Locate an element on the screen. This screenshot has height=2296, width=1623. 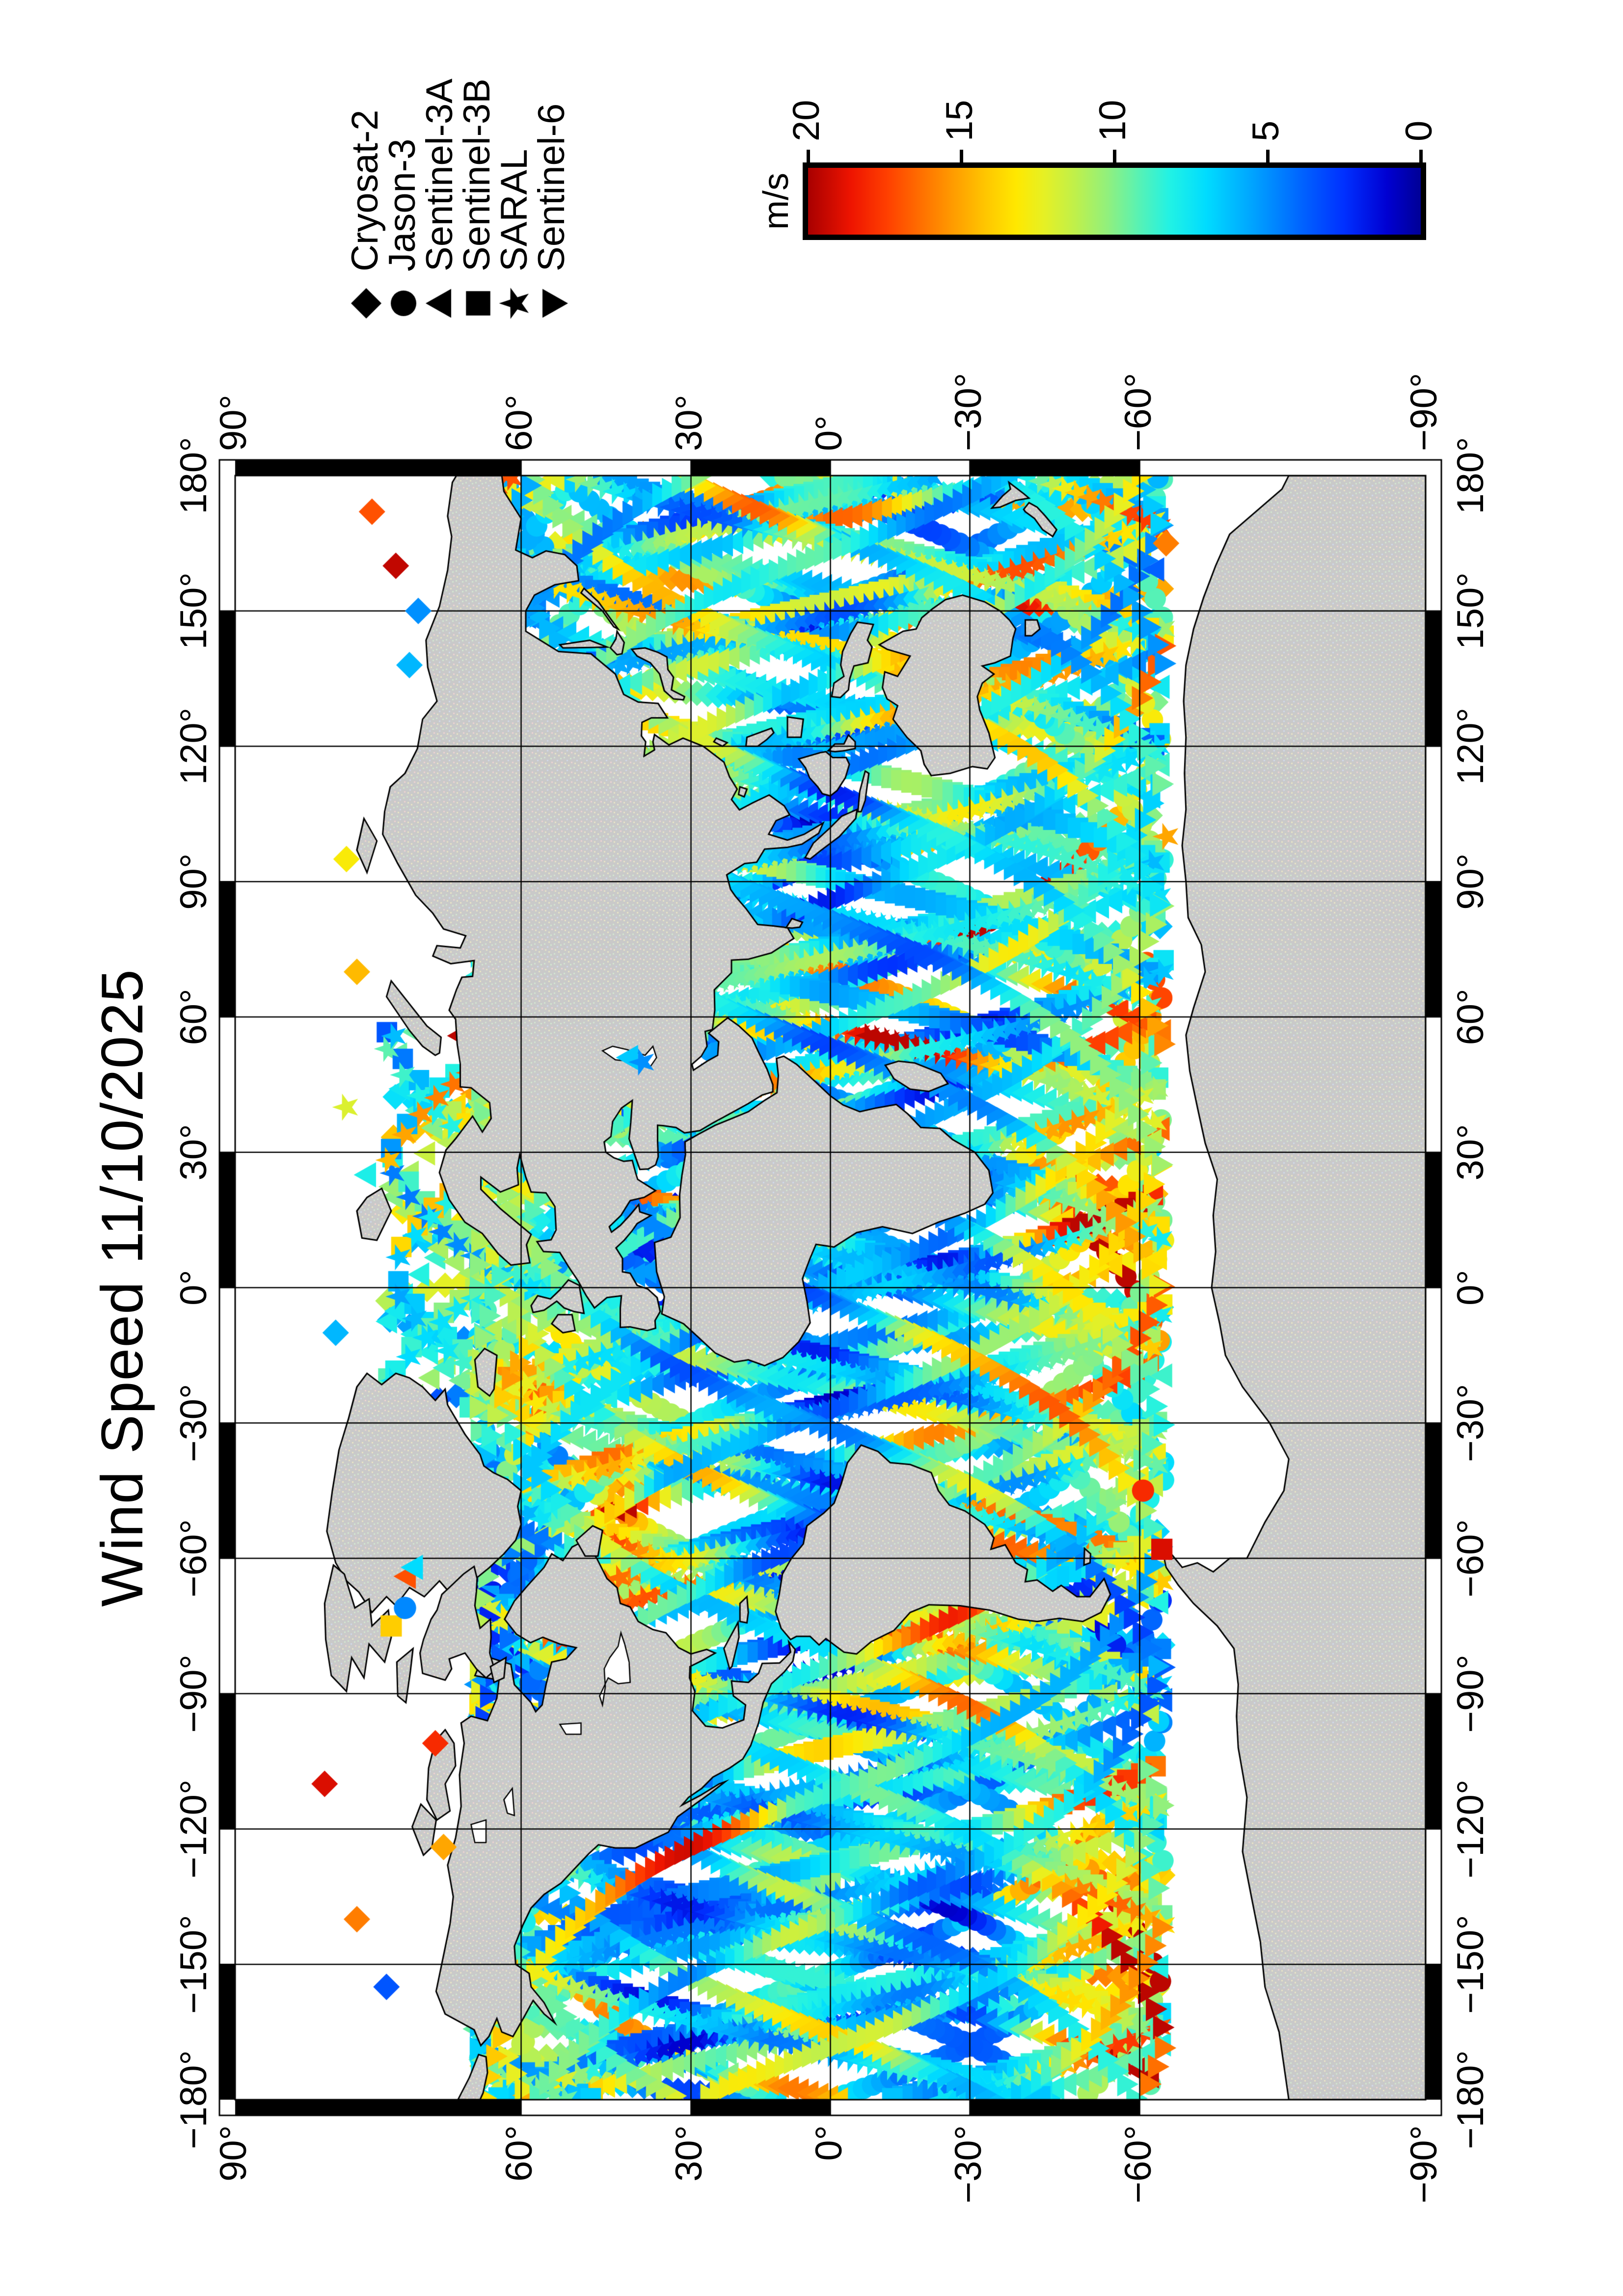
lat-tick-label-right: 0° is located at coordinates (829, 433).